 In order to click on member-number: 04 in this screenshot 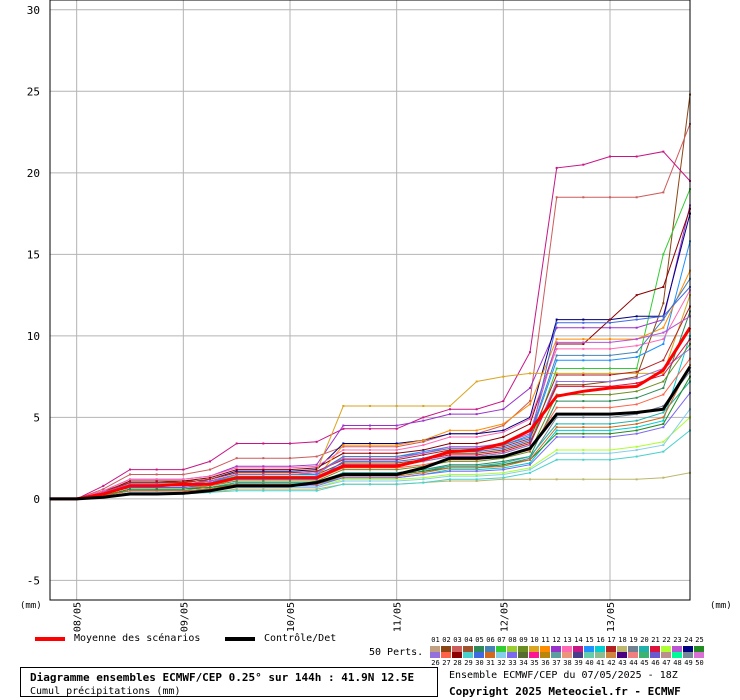, I will do `click(468, 640)`.